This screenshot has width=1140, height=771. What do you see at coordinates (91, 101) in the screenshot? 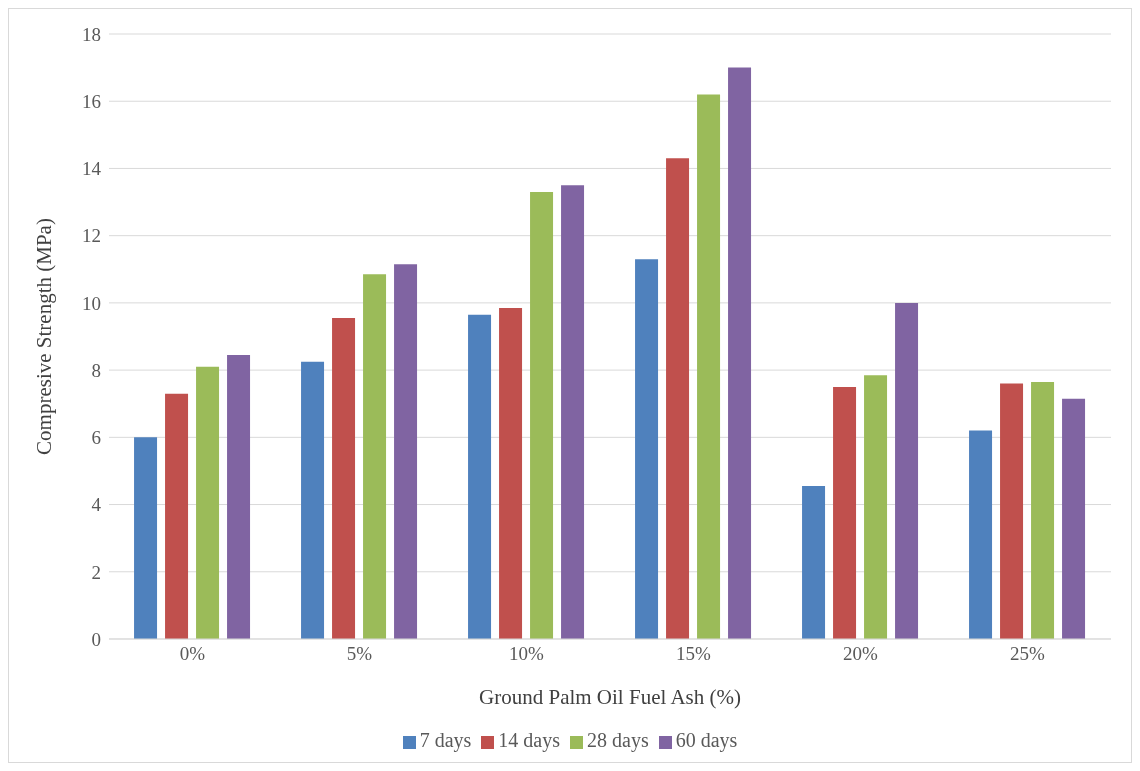
I see `y-tick-label: 16` at bounding box center [91, 101].